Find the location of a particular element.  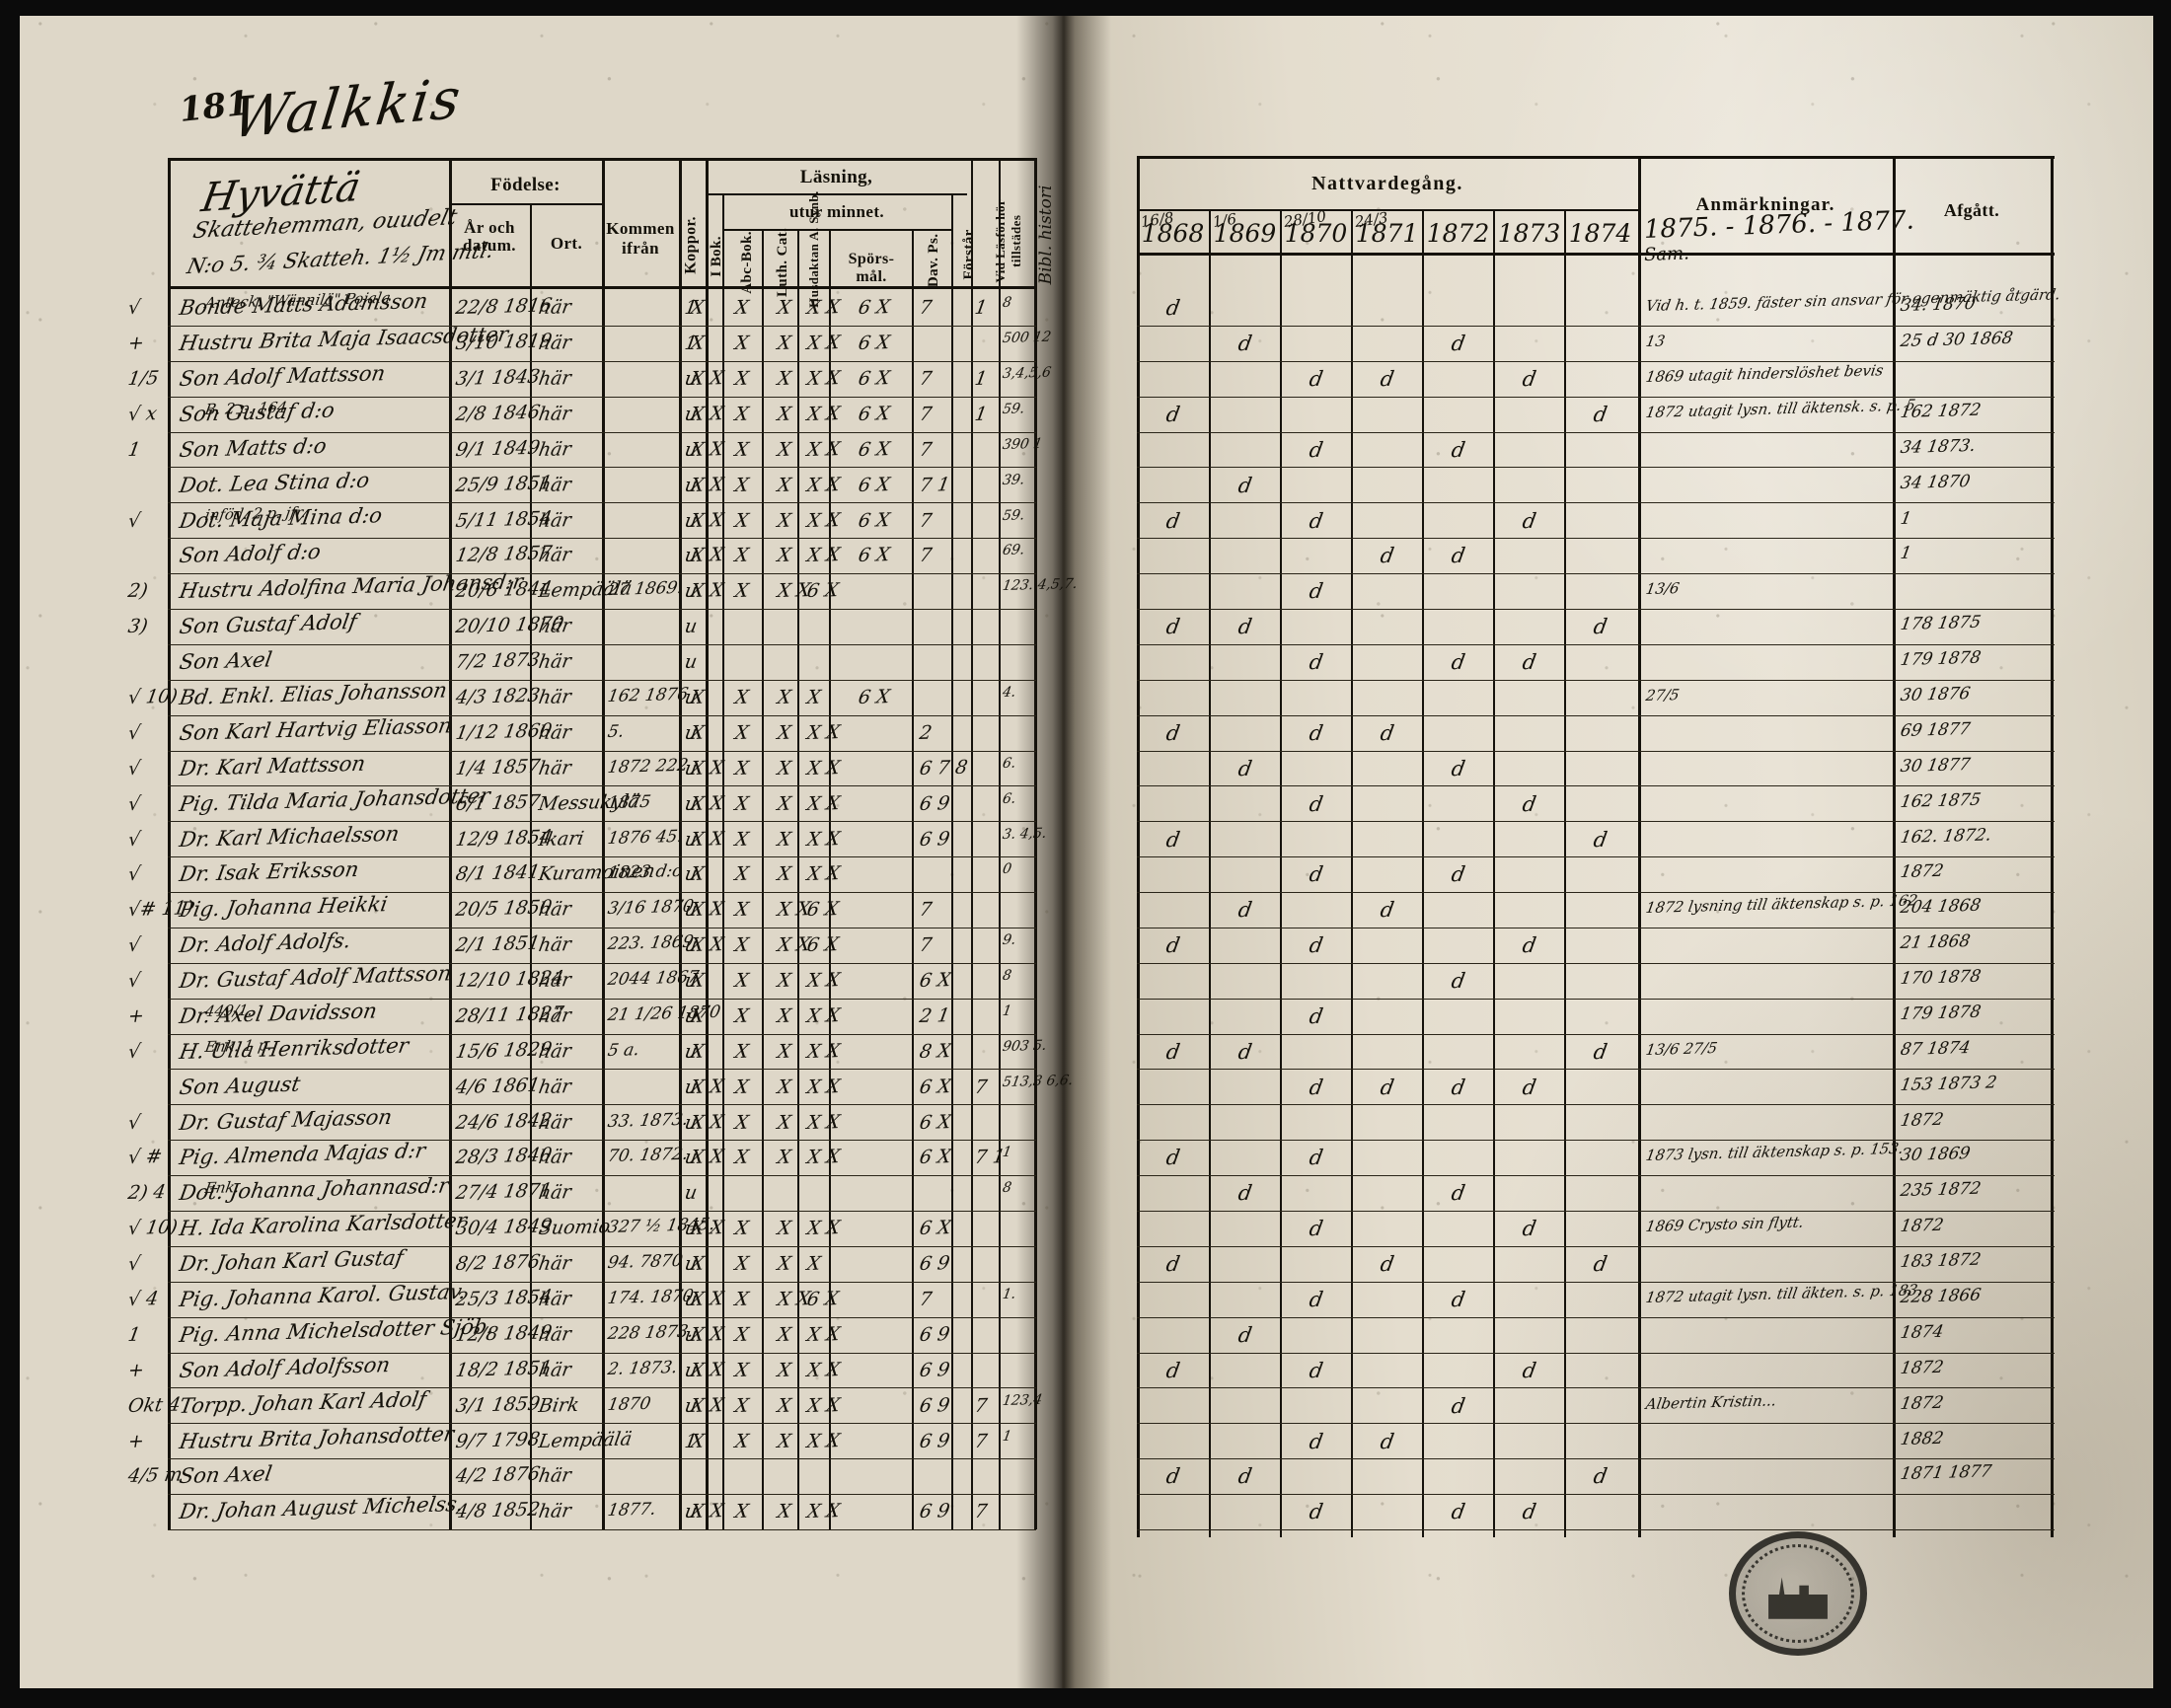

birth-date: 7/2 1873 is located at coordinates (498, 661).